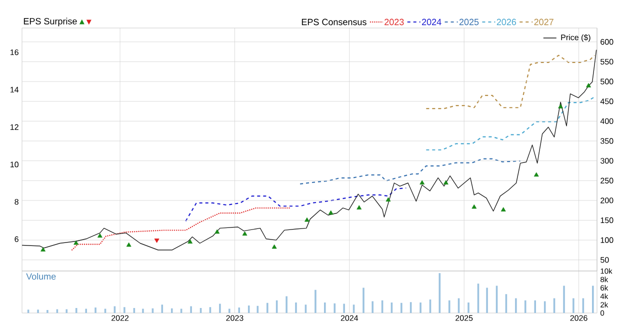  I want to click on x-tick-label: 2022, so click(120, 318).